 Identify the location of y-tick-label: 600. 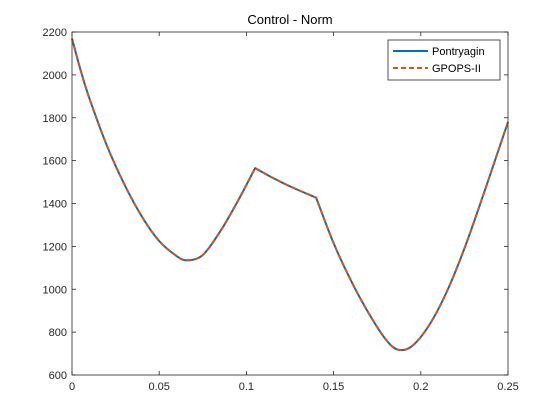
(58, 376).